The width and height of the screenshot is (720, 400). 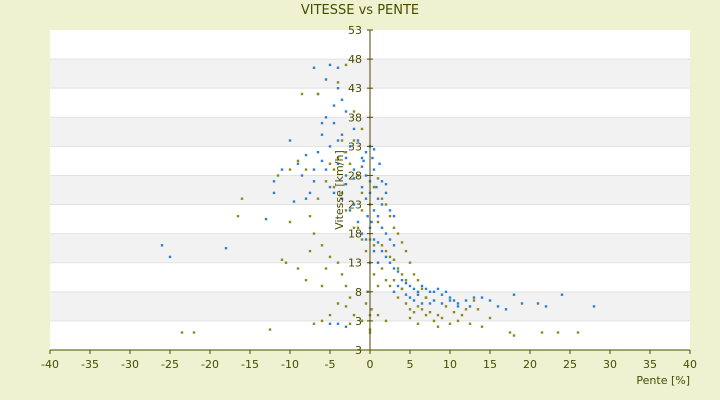 I want to click on x-tick-label: 35, so click(x=650, y=364).